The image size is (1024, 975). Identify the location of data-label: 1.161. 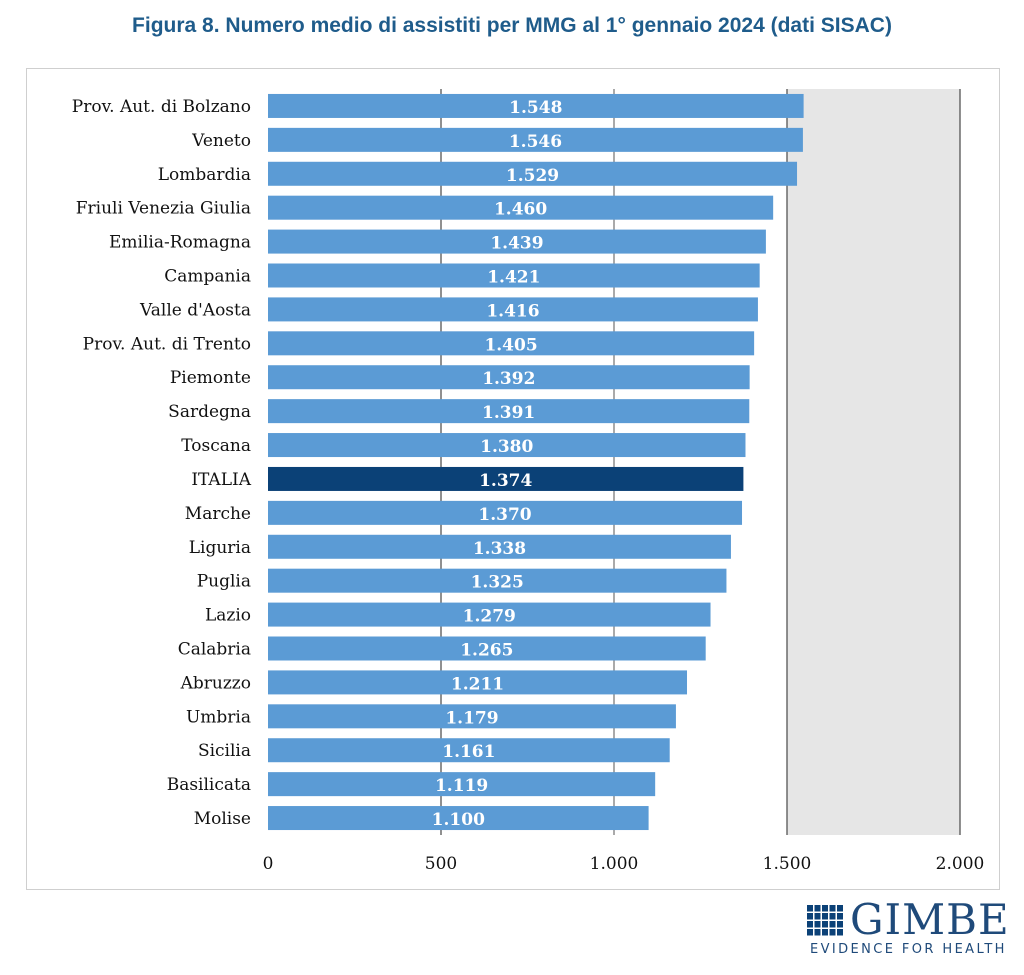
(468, 752).